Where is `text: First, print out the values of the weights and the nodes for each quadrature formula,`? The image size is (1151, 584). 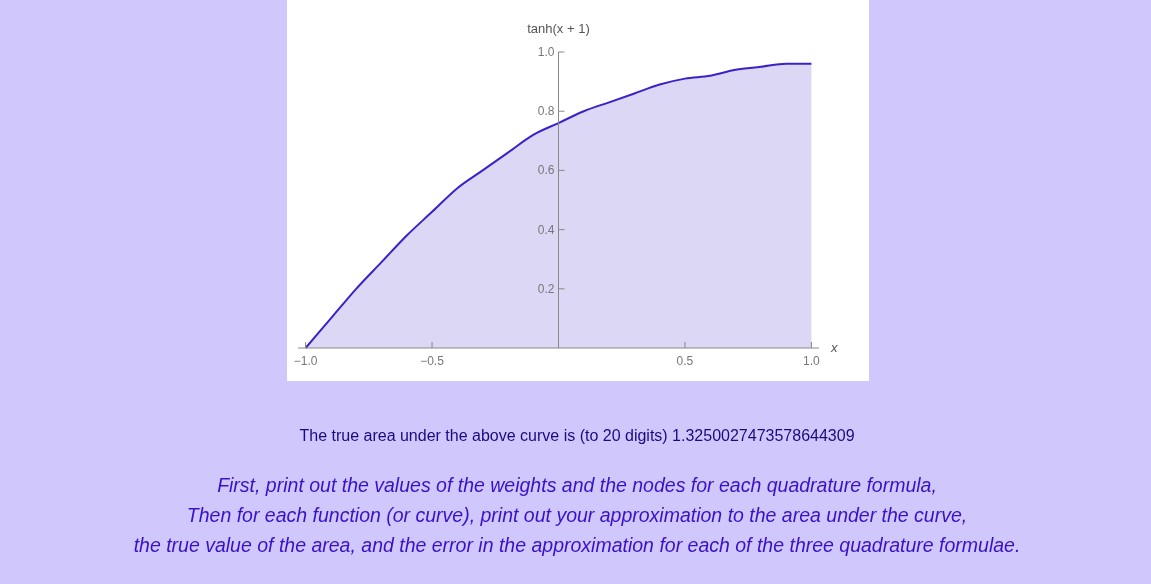
text: First, print out the values of the weights and the nodes for each quadrature formula, is located at coordinates (577, 485).